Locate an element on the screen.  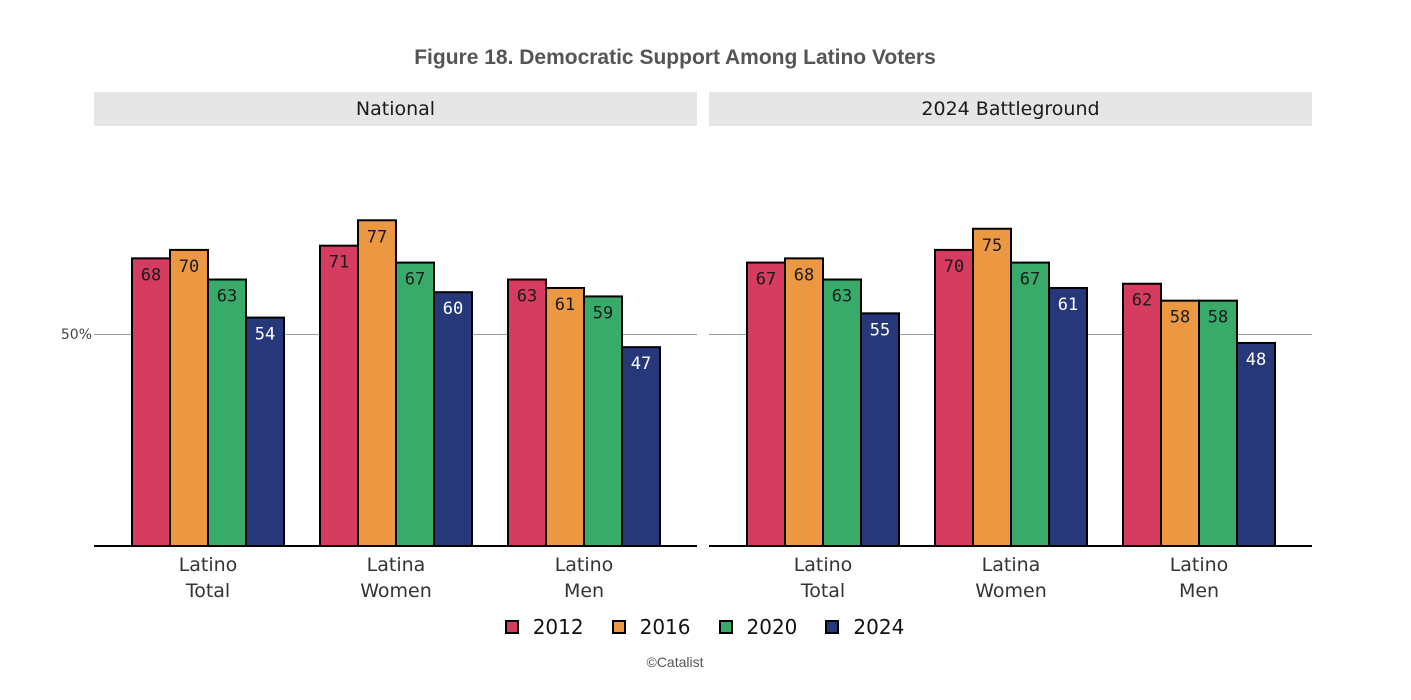
data-label: 47 is located at coordinates (641, 364).